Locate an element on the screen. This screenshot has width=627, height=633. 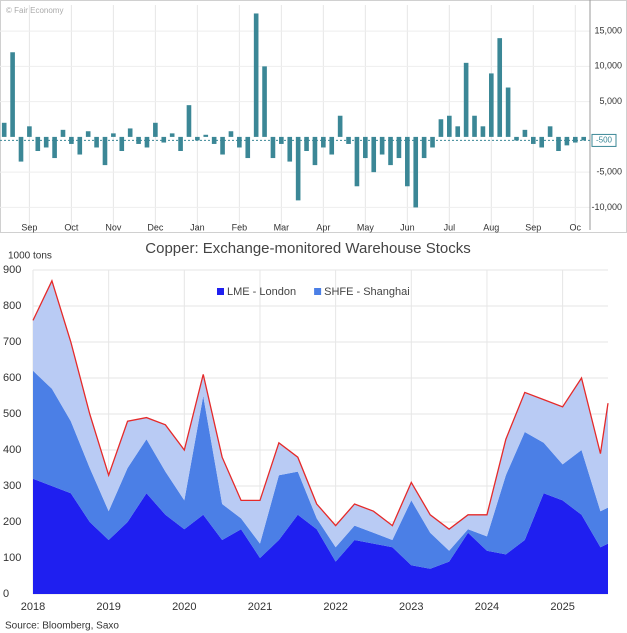
x-tick-label: May is located at coordinates (366, 227).